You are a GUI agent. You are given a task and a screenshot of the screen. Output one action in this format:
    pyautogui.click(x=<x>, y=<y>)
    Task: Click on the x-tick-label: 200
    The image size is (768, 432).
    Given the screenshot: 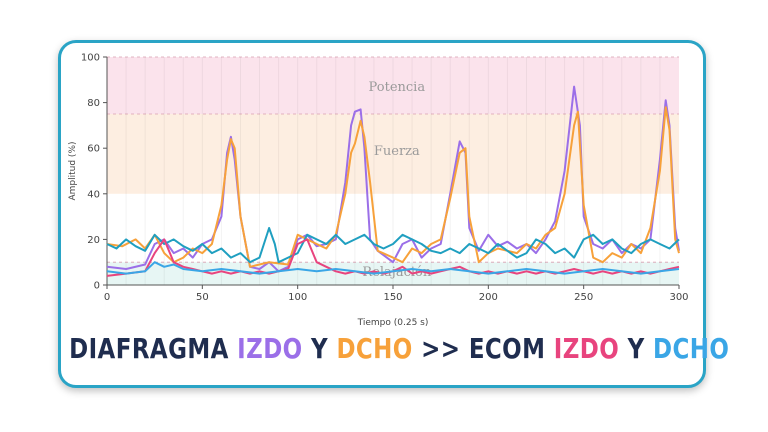 What is the action you would take?
    pyautogui.click(x=488, y=297)
    